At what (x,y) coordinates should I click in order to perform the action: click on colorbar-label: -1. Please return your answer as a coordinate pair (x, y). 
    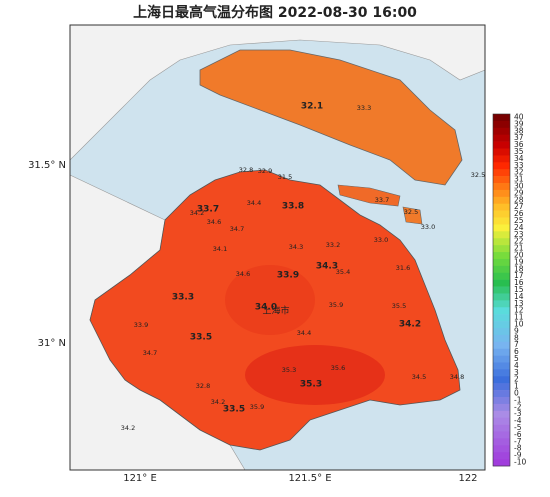
    Looking at the image, I should click on (518, 399).